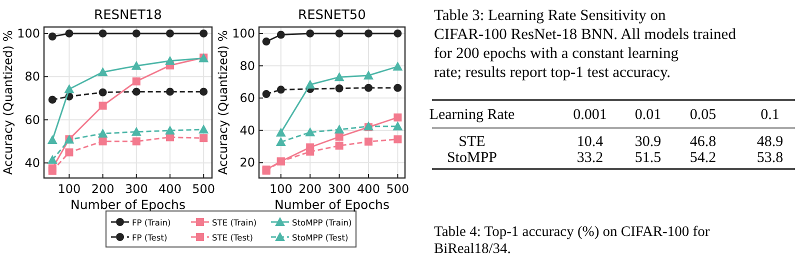 This screenshot has width=801, height=261. Describe the element at coordinates (322, 223) in the screenshot. I see `legend-label: StoMPP (Train)` at that location.